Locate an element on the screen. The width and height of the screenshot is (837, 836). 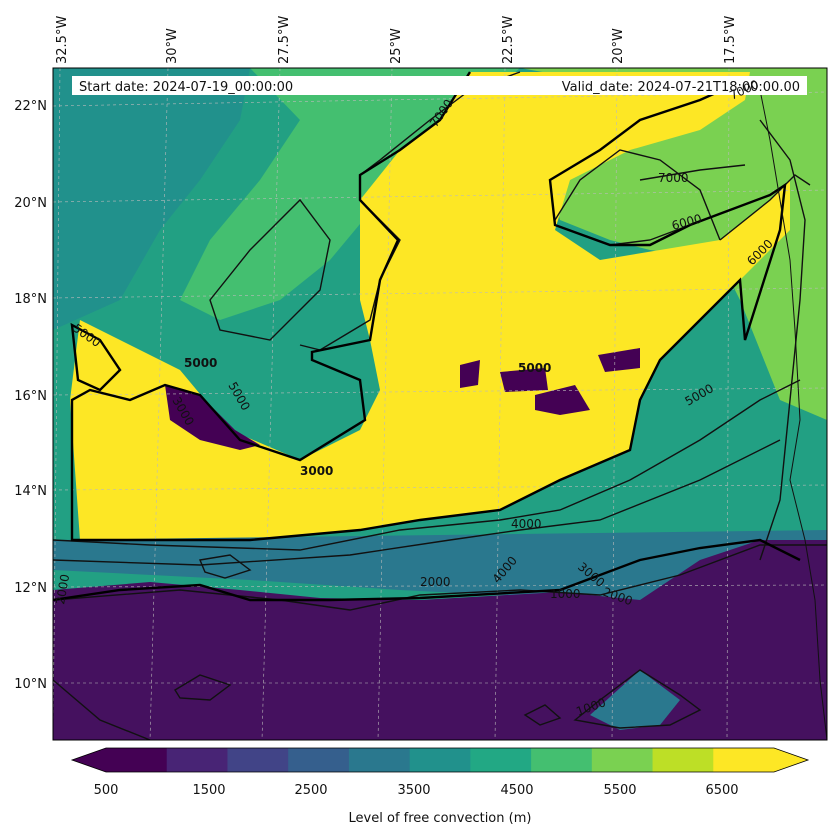
lon-label: 30°W is located at coordinates (172, 46).